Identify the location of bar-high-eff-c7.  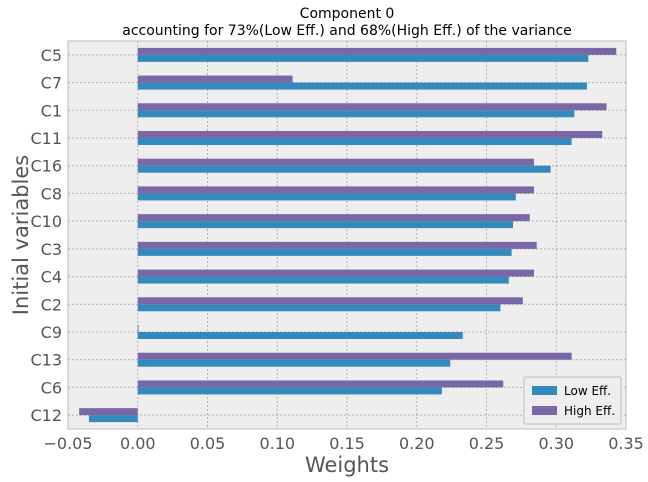
(215, 79).